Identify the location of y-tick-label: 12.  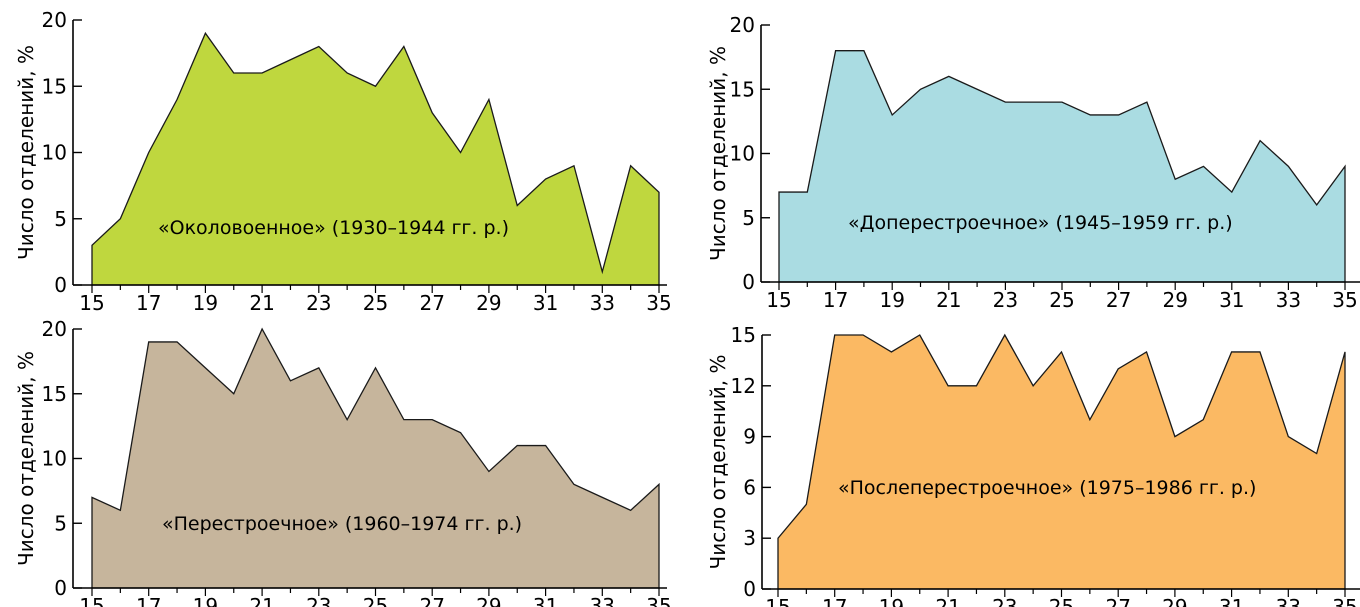
(743, 386).